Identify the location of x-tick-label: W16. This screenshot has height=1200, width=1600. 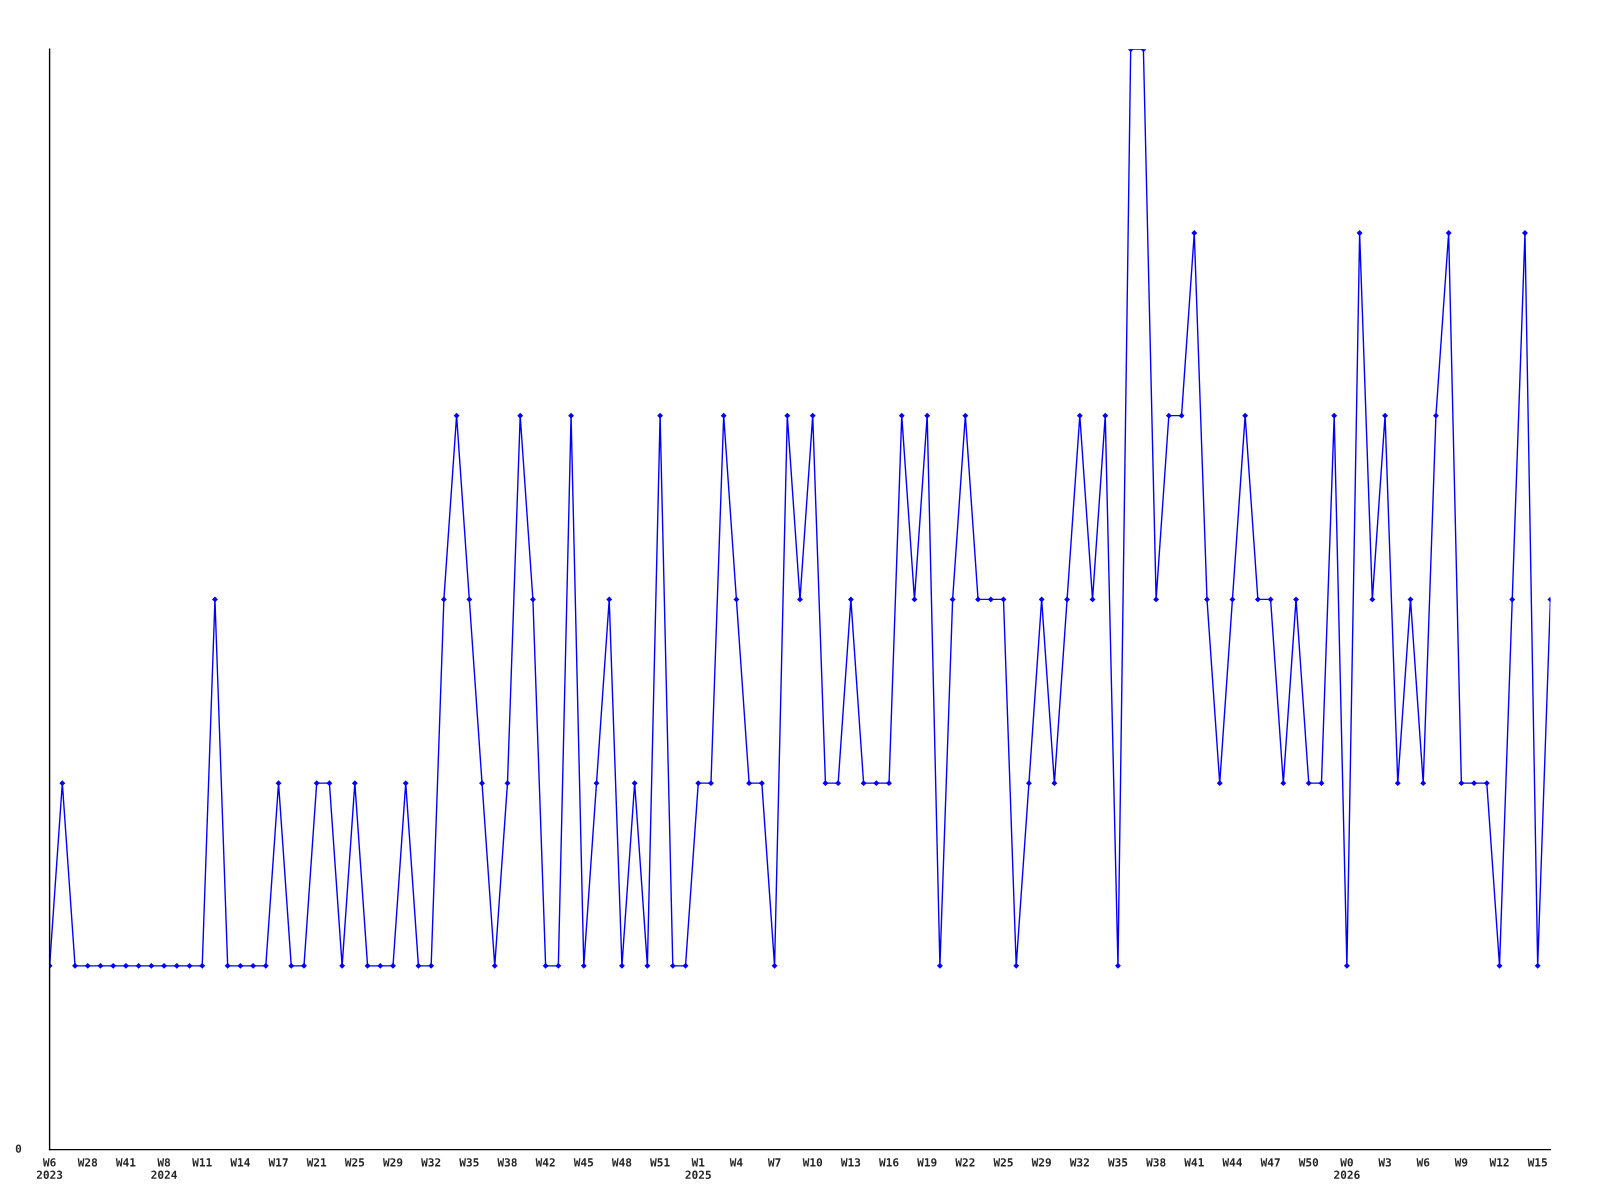
(889, 1162).